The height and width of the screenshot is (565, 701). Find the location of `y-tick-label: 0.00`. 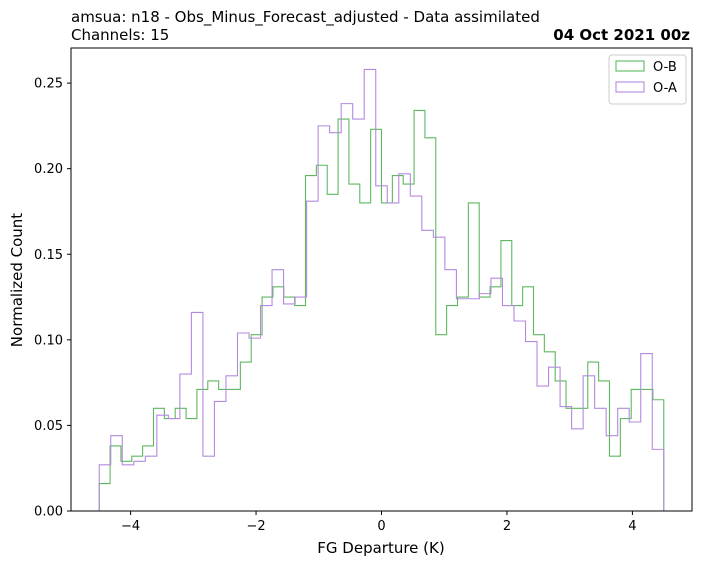

y-tick-label: 0.00 is located at coordinates (48, 512).